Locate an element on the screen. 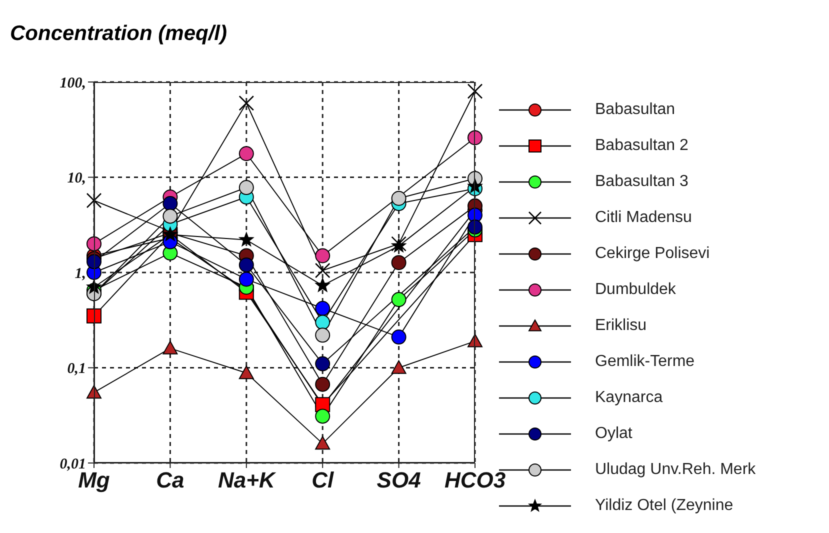 This screenshot has height=533, width=829. y-tick-label: 1, is located at coordinates (80, 274).